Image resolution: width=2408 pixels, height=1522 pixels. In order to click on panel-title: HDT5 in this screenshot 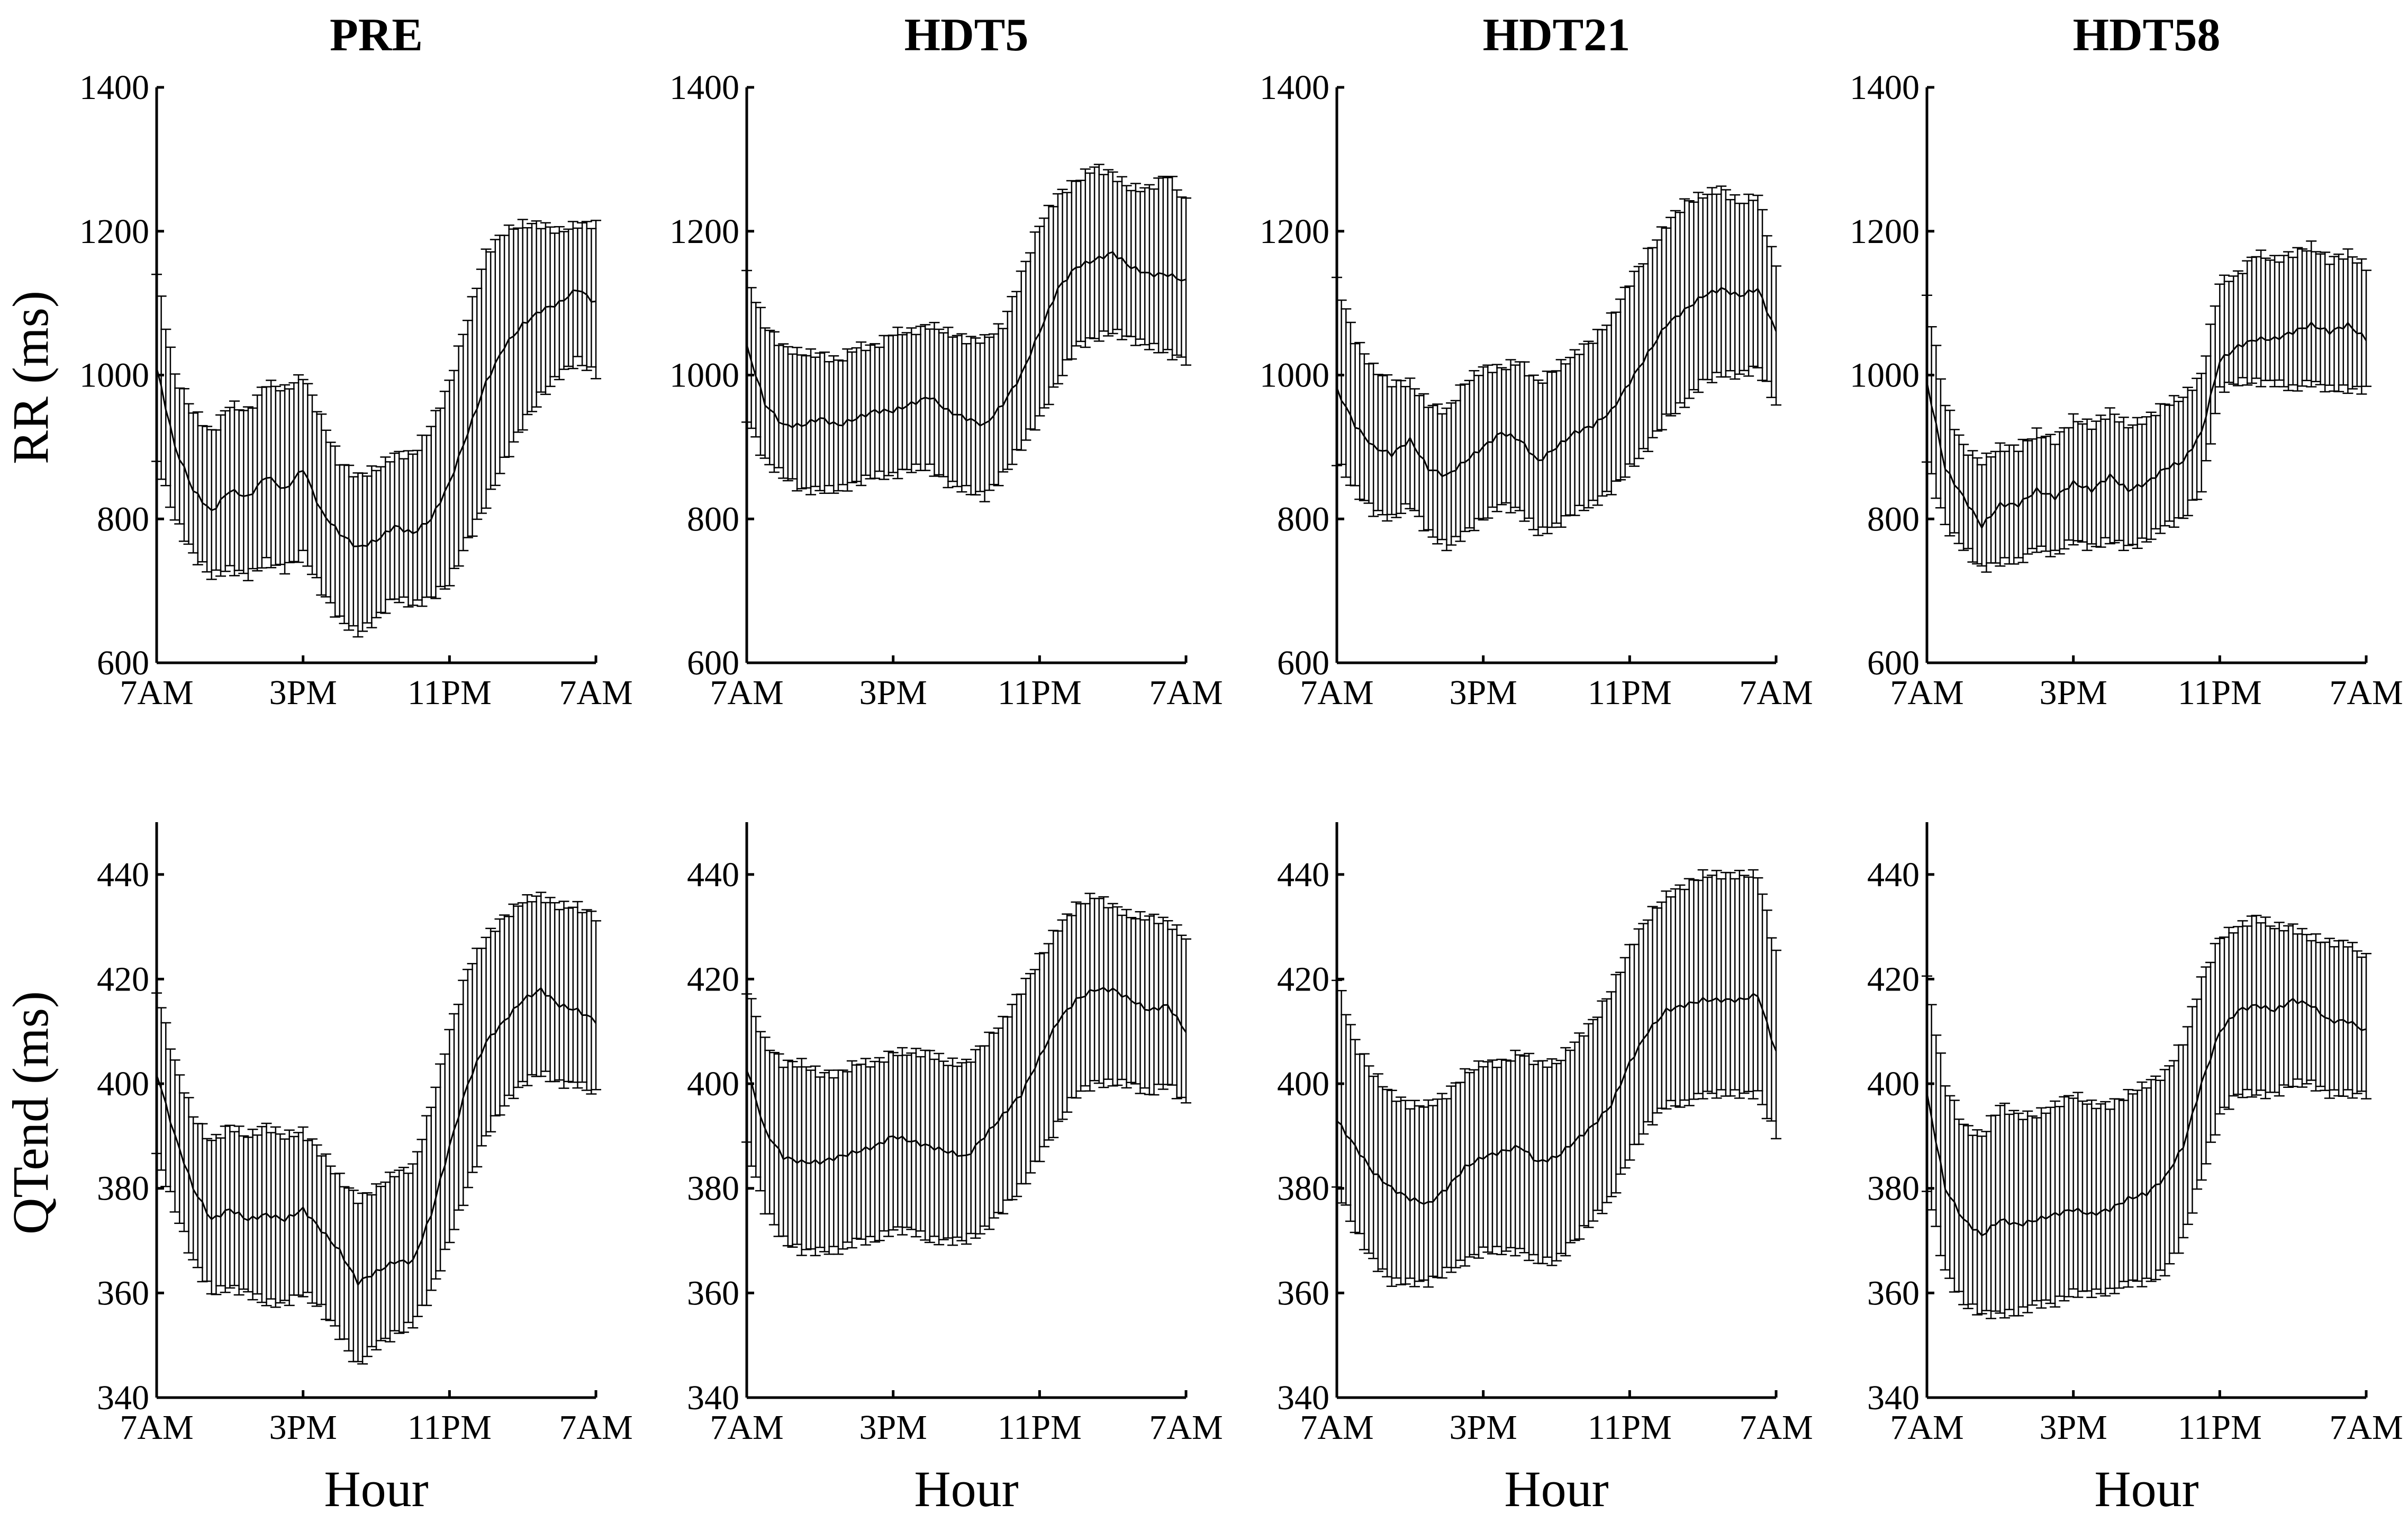, I will do `click(967, 35)`.